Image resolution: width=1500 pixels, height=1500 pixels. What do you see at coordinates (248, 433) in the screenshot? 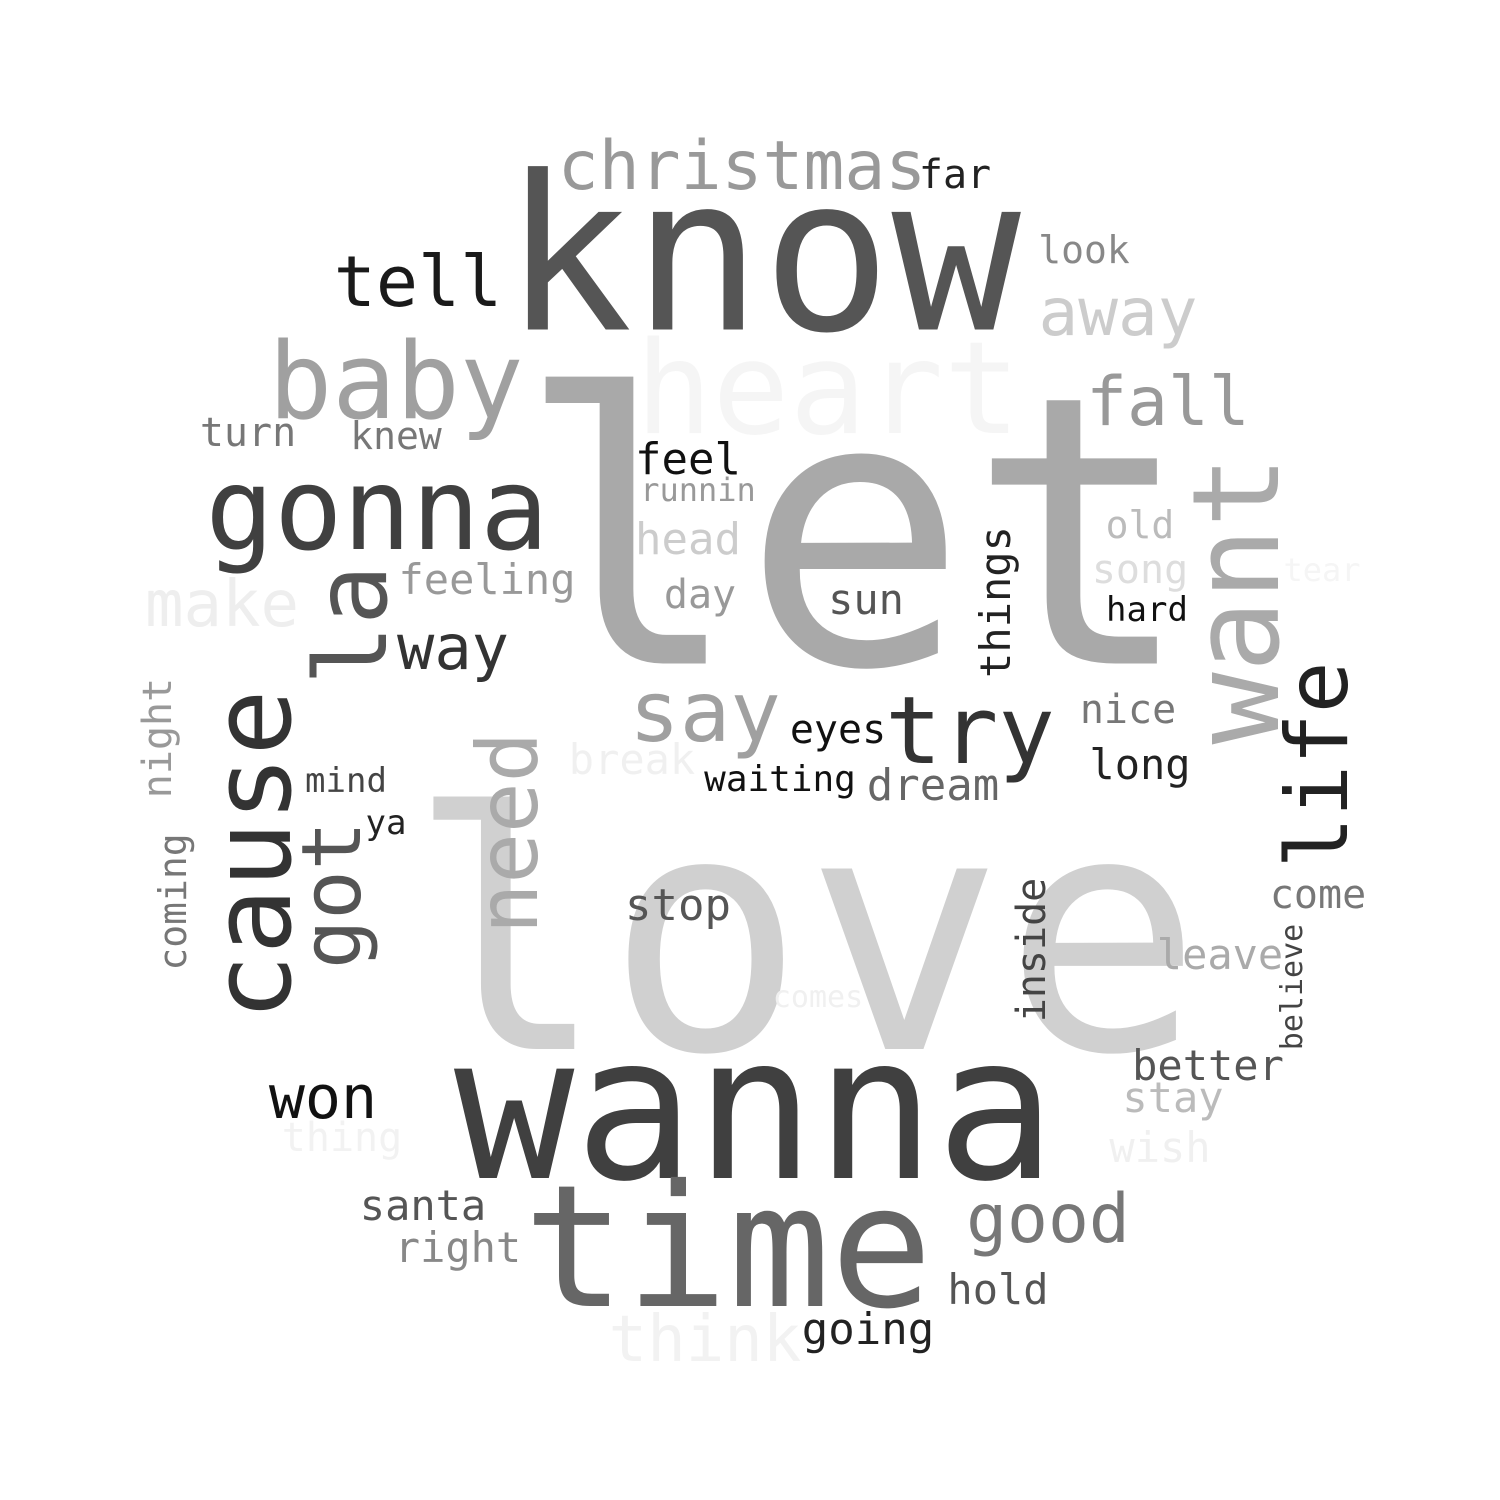
I see `word-turn: turn` at bounding box center [248, 433].